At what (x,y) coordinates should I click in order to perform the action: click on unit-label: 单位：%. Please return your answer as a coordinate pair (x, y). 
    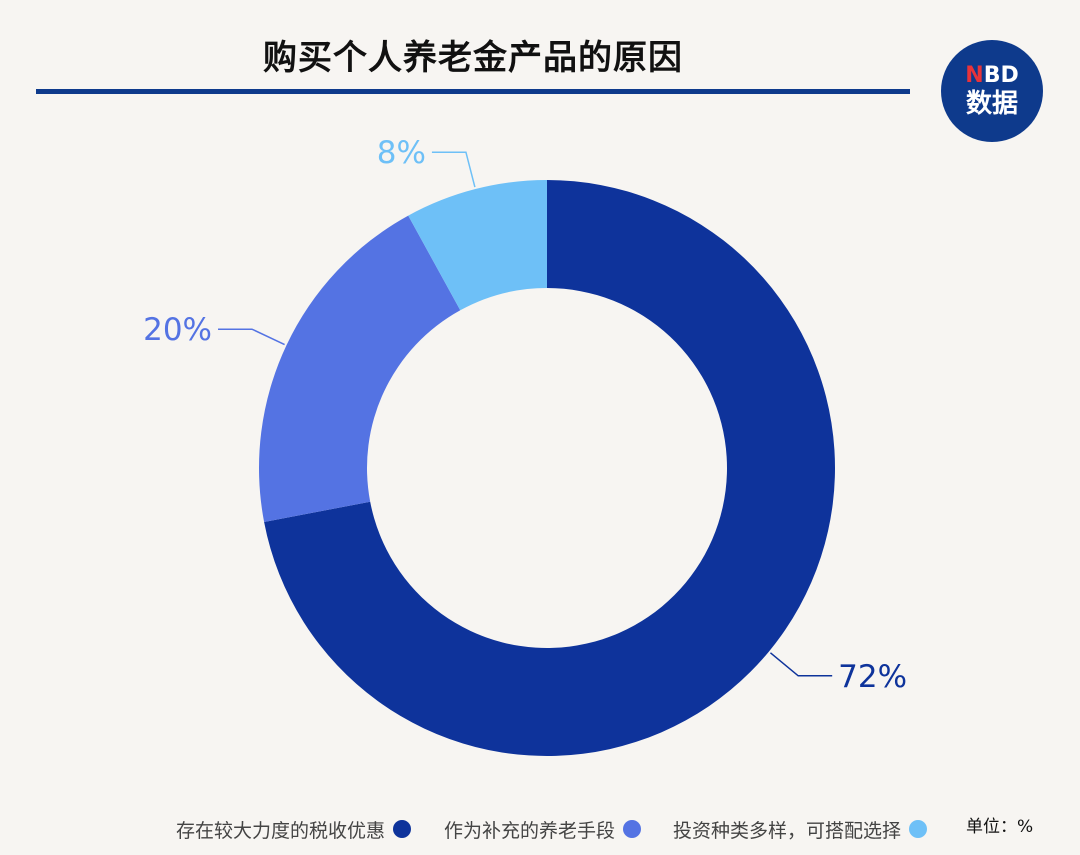
    Looking at the image, I should click on (1000, 827).